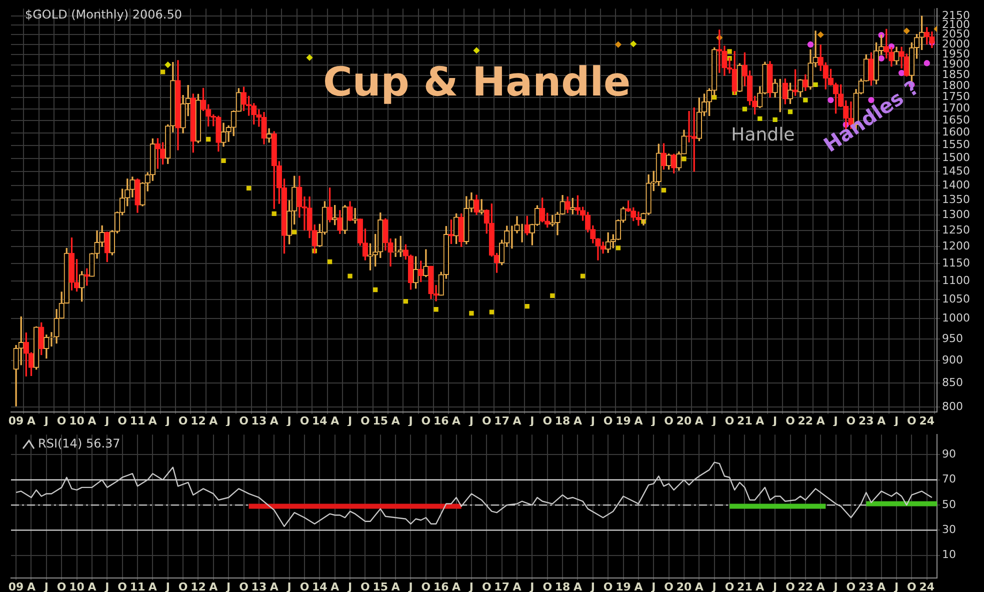 The width and height of the screenshot is (984, 592). Describe the element at coordinates (956, 318) in the screenshot. I see `y-tick-label: 1000` at that location.